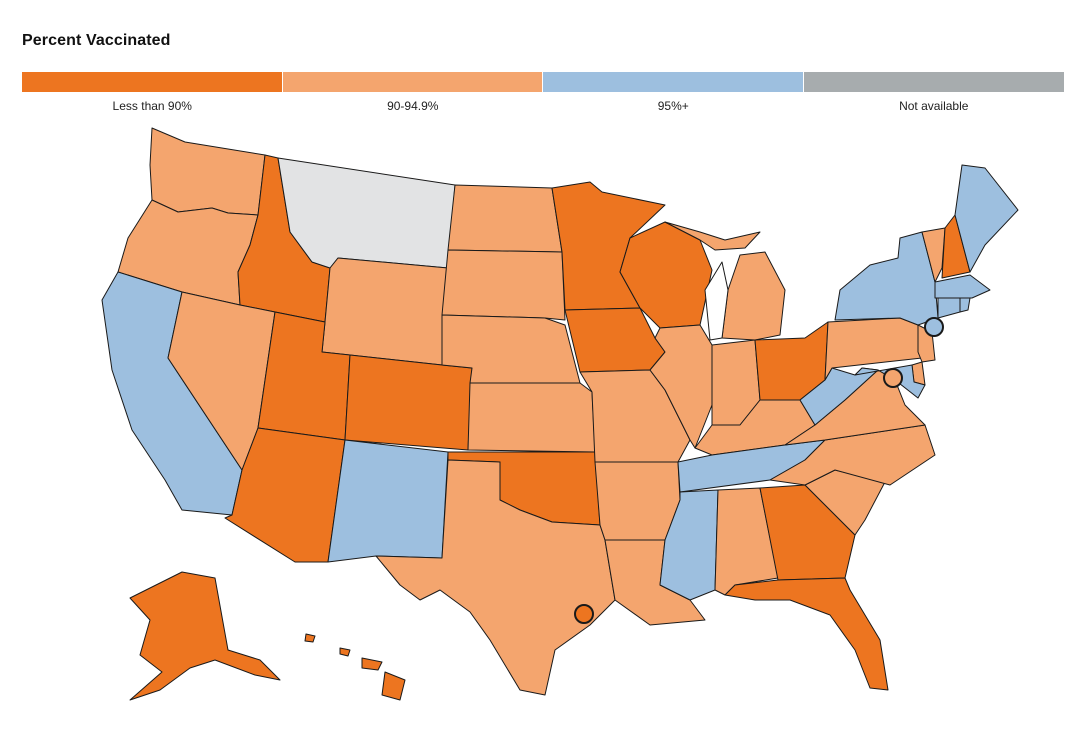 The width and height of the screenshot is (1080, 748). Describe the element at coordinates (385, 311) in the screenshot. I see `state-WY` at that location.